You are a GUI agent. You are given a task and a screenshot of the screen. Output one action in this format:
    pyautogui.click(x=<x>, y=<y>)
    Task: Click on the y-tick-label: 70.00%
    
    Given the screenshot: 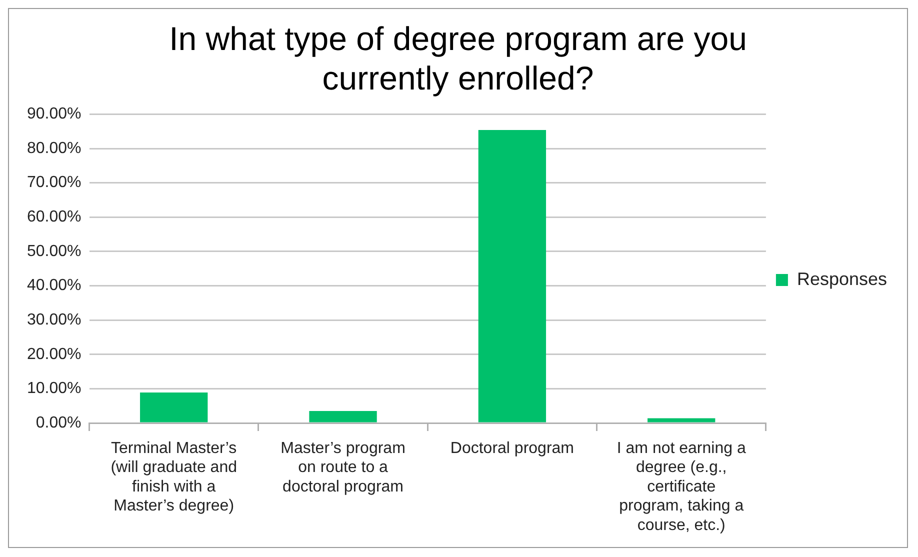 What is the action you would take?
    pyautogui.click(x=54, y=183)
    